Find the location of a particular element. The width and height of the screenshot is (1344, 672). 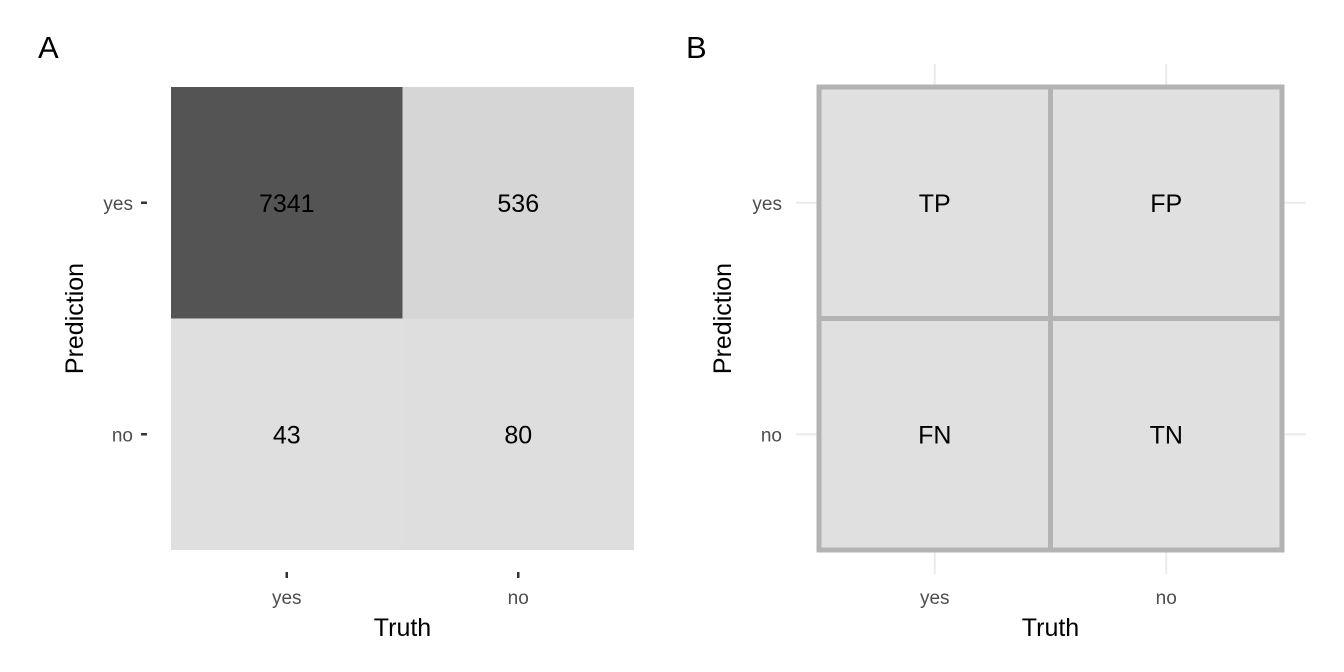

cell-term-label: FN is located at coordinates (934, 435).